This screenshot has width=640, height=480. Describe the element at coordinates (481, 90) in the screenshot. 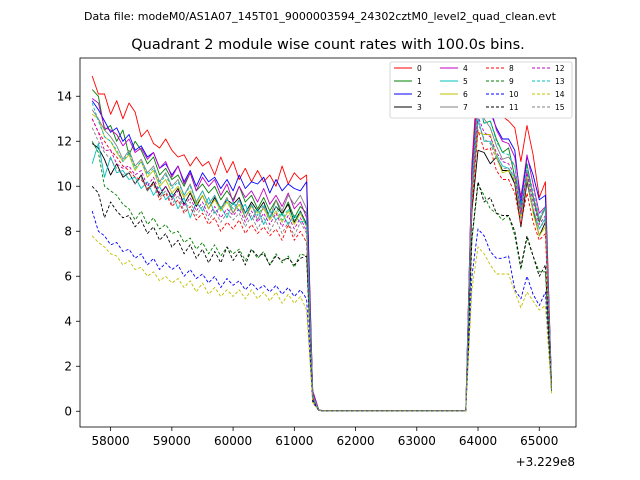

I see `legend-box` at that location.